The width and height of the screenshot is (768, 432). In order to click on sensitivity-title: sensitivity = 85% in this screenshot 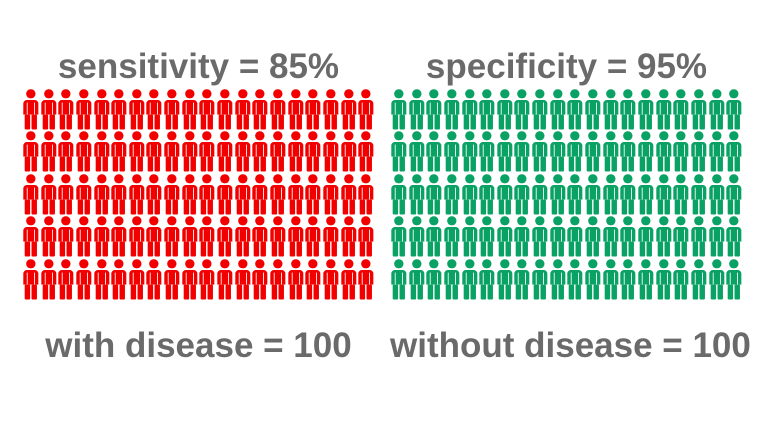, I will do `click(198, 66)`.